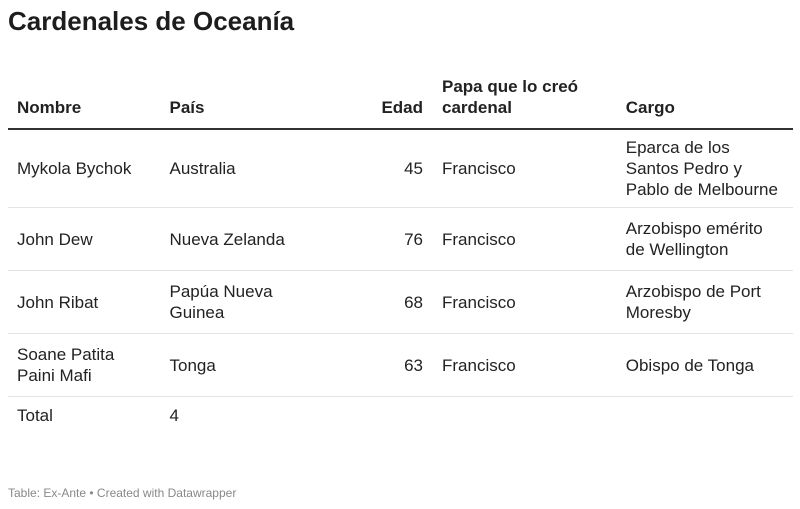  What do you see at coordinates (235, 239) in the screenshot?
I see `table-cell: Nueva Zelanda` at bounding box center [235, 239].